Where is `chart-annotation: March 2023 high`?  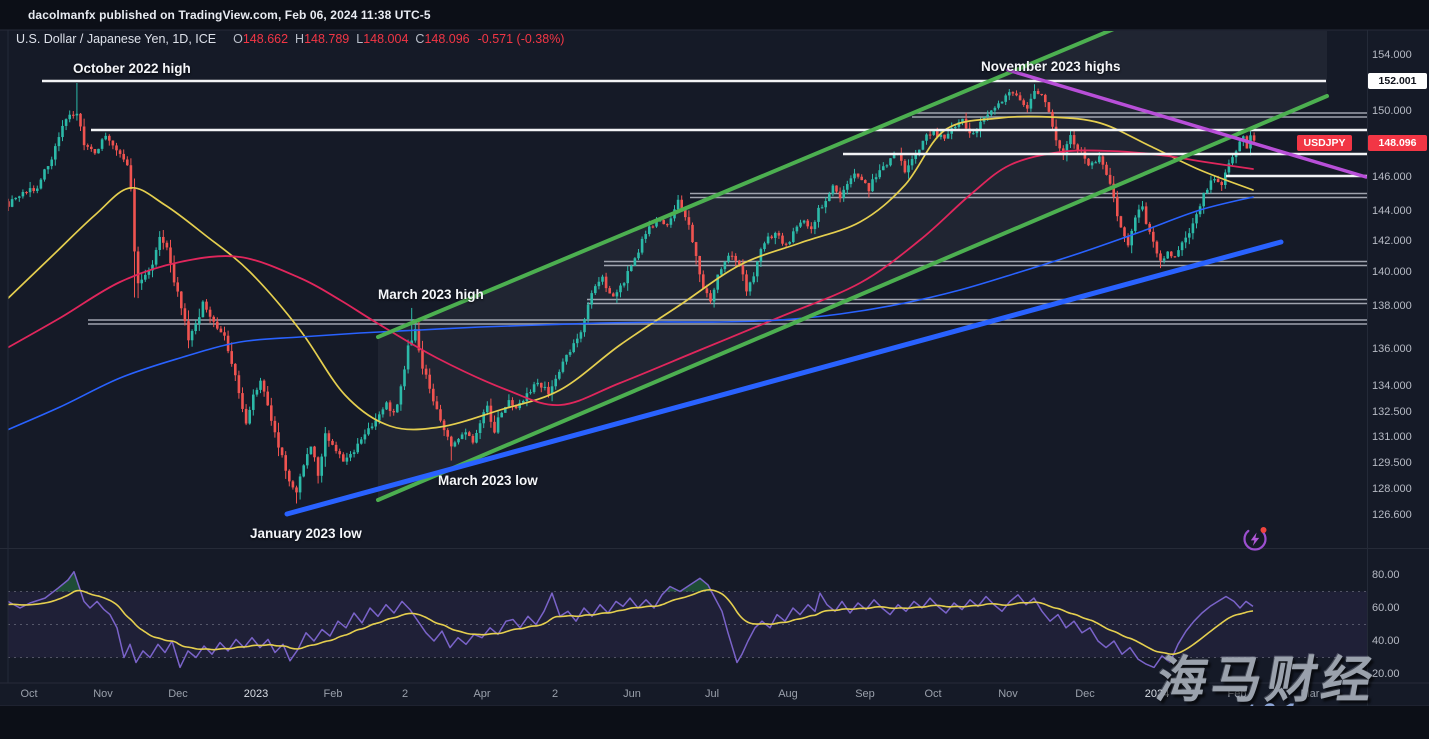
chart-annotation: March 2023 high is located at coordinates (431, 294).